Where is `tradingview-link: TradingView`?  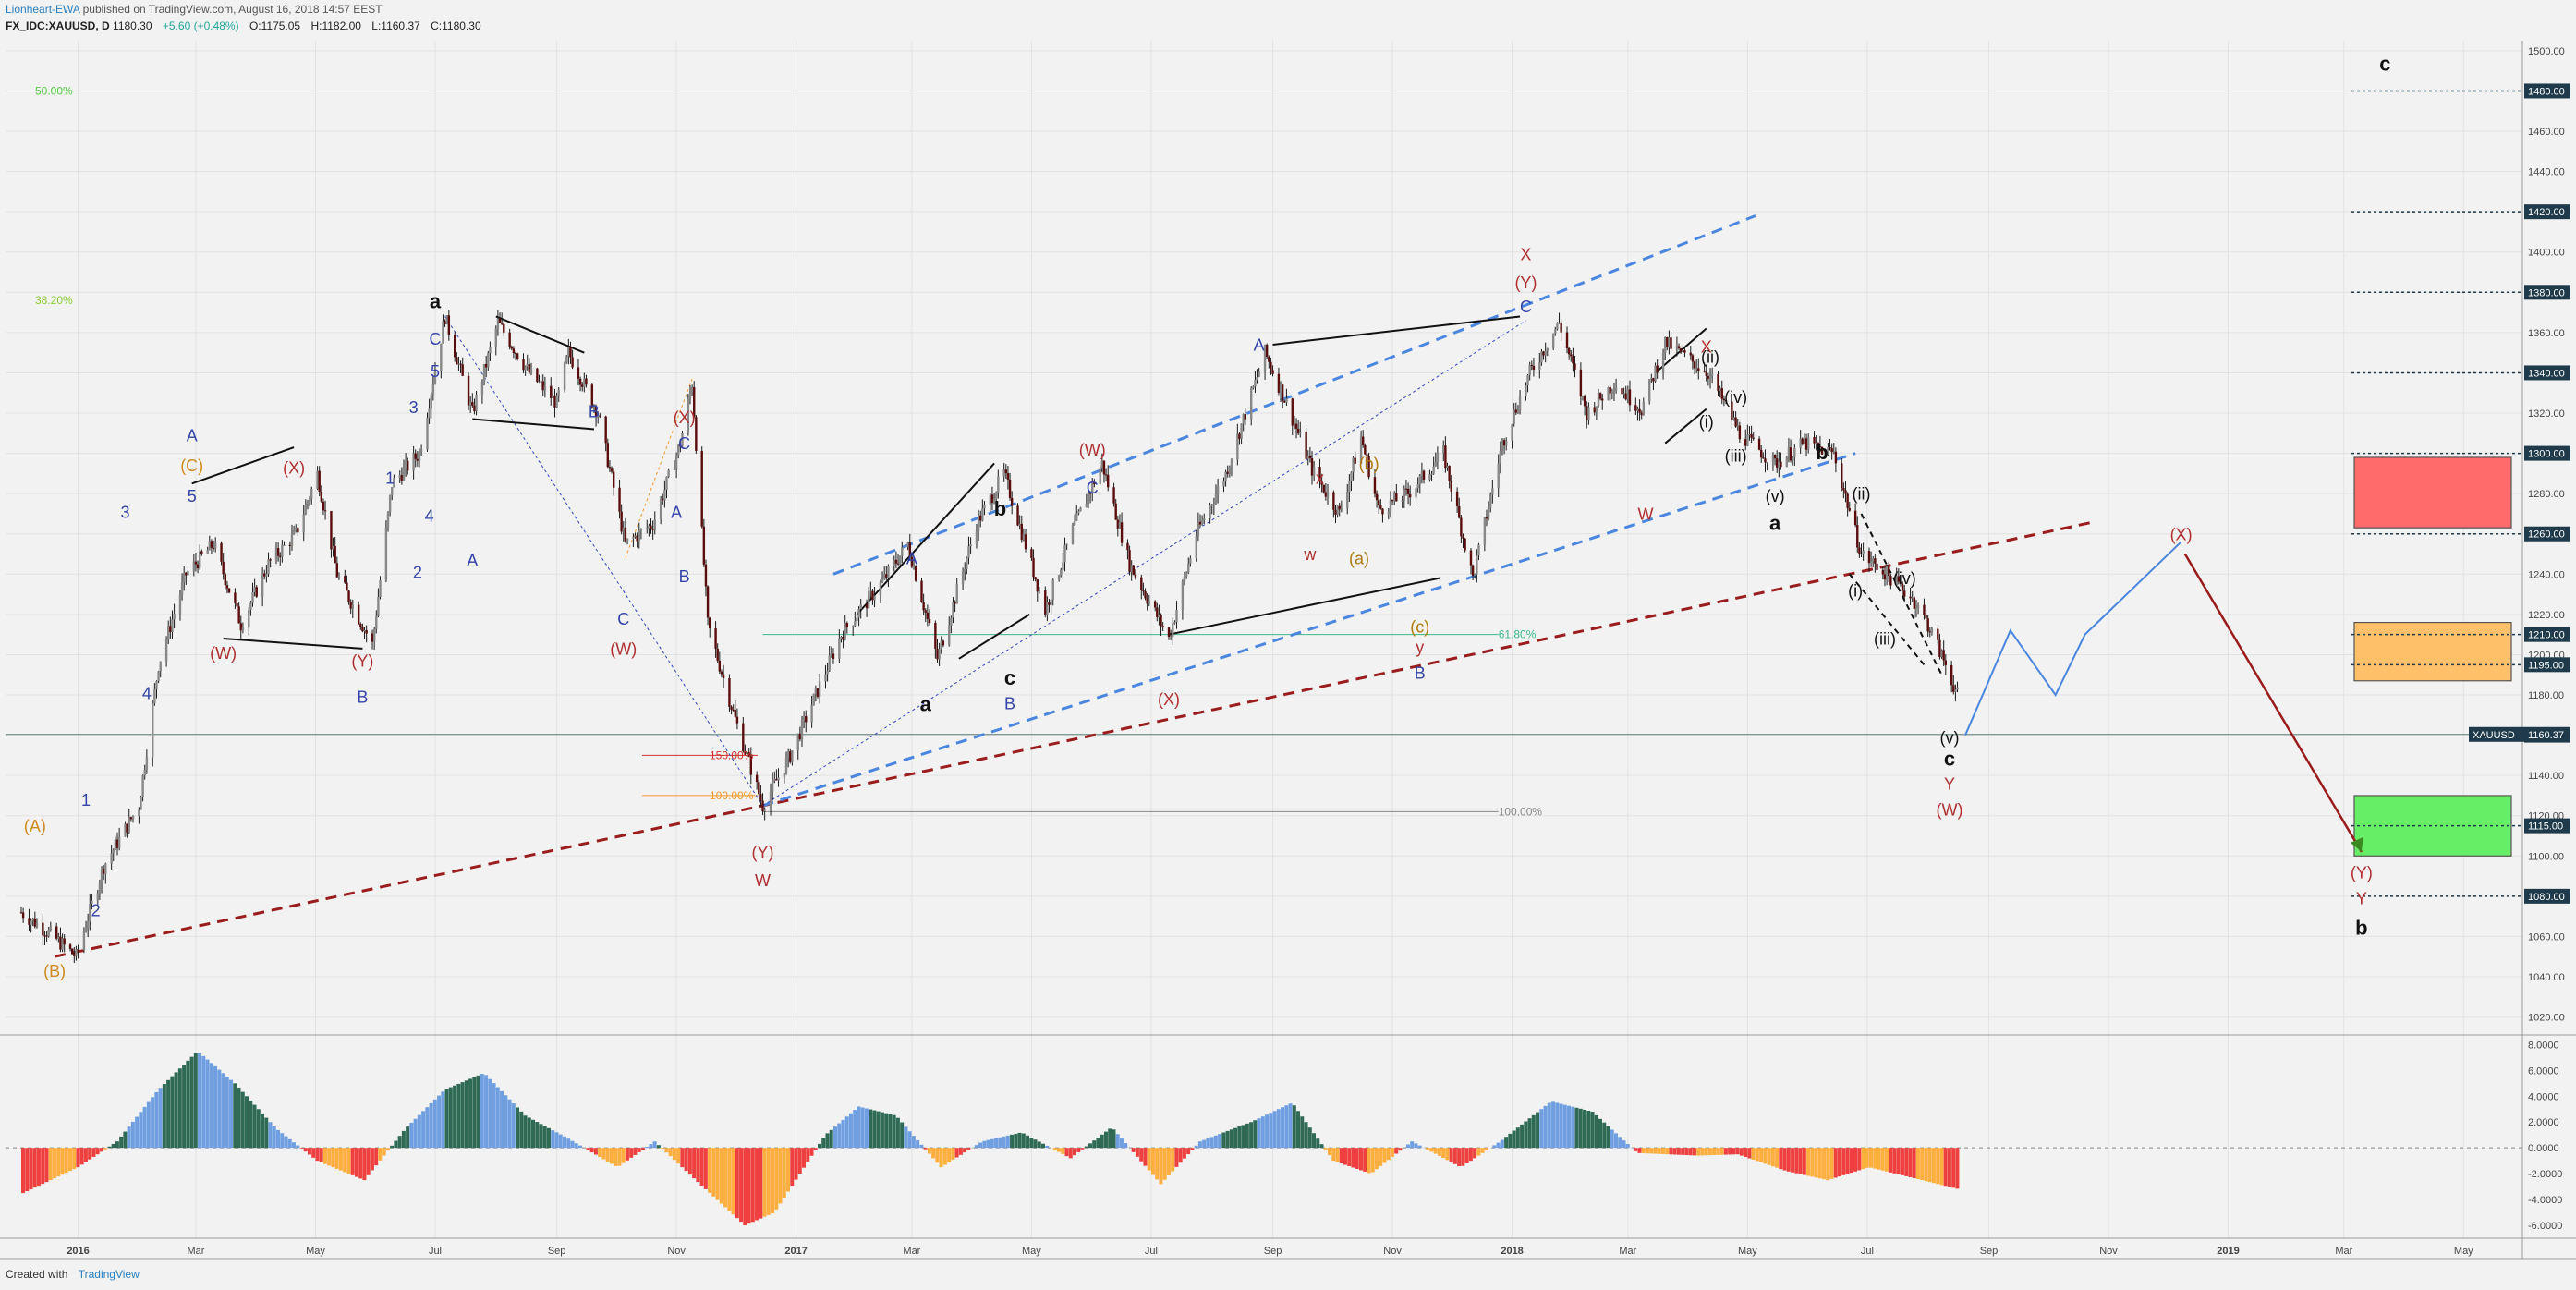
tradingview-link: TradingView is located at coordinates (109, 1275).